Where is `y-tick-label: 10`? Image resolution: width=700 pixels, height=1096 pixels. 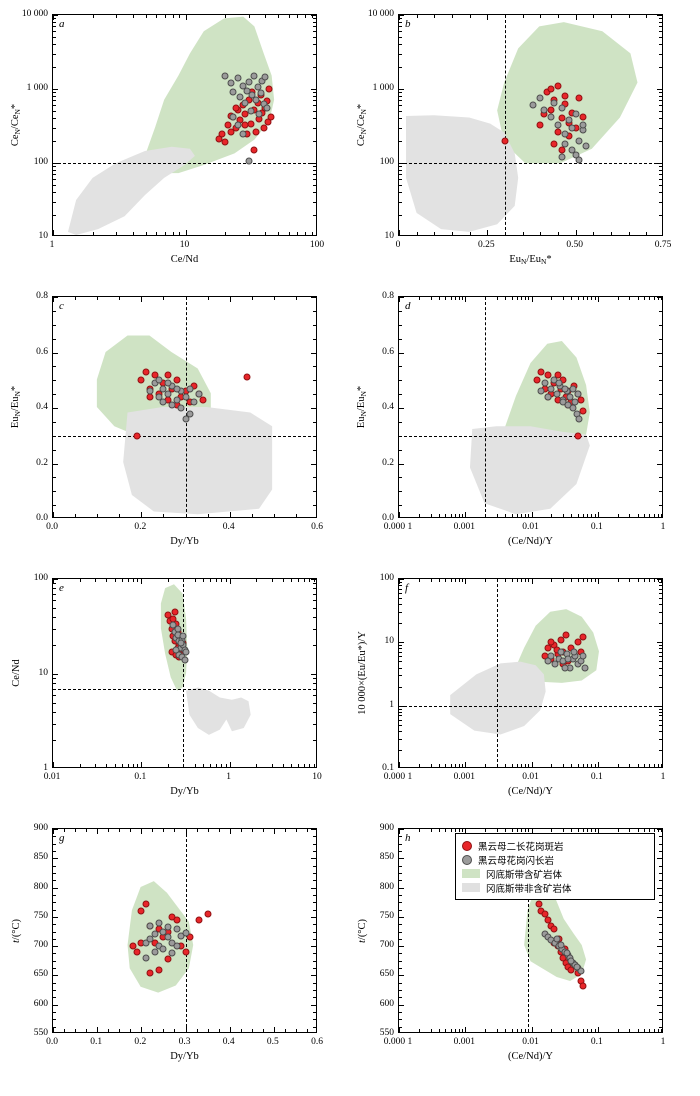 y-tick-label: 10 is located at coordinates (43, 673).